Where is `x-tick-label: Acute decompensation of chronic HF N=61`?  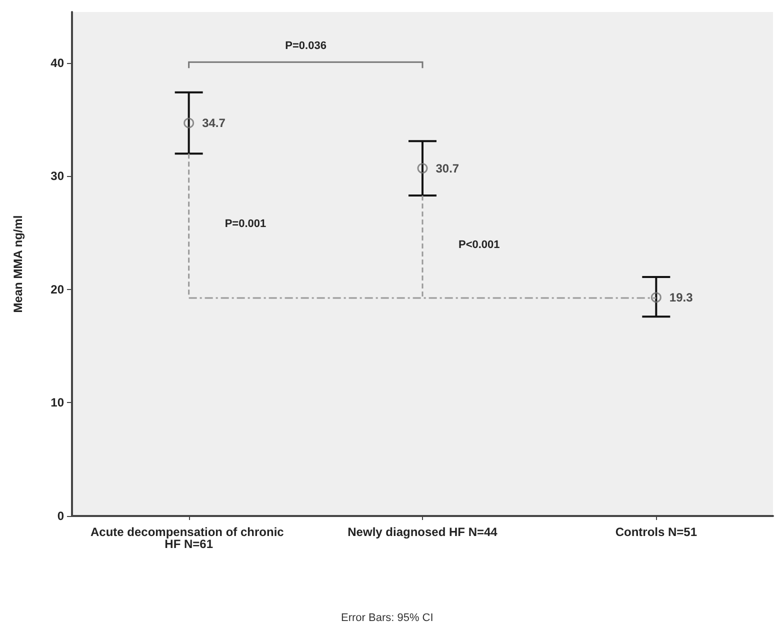 x-tick-label: Acute decompensation of chronic HF N=61 is located at coordinates (189, 538).